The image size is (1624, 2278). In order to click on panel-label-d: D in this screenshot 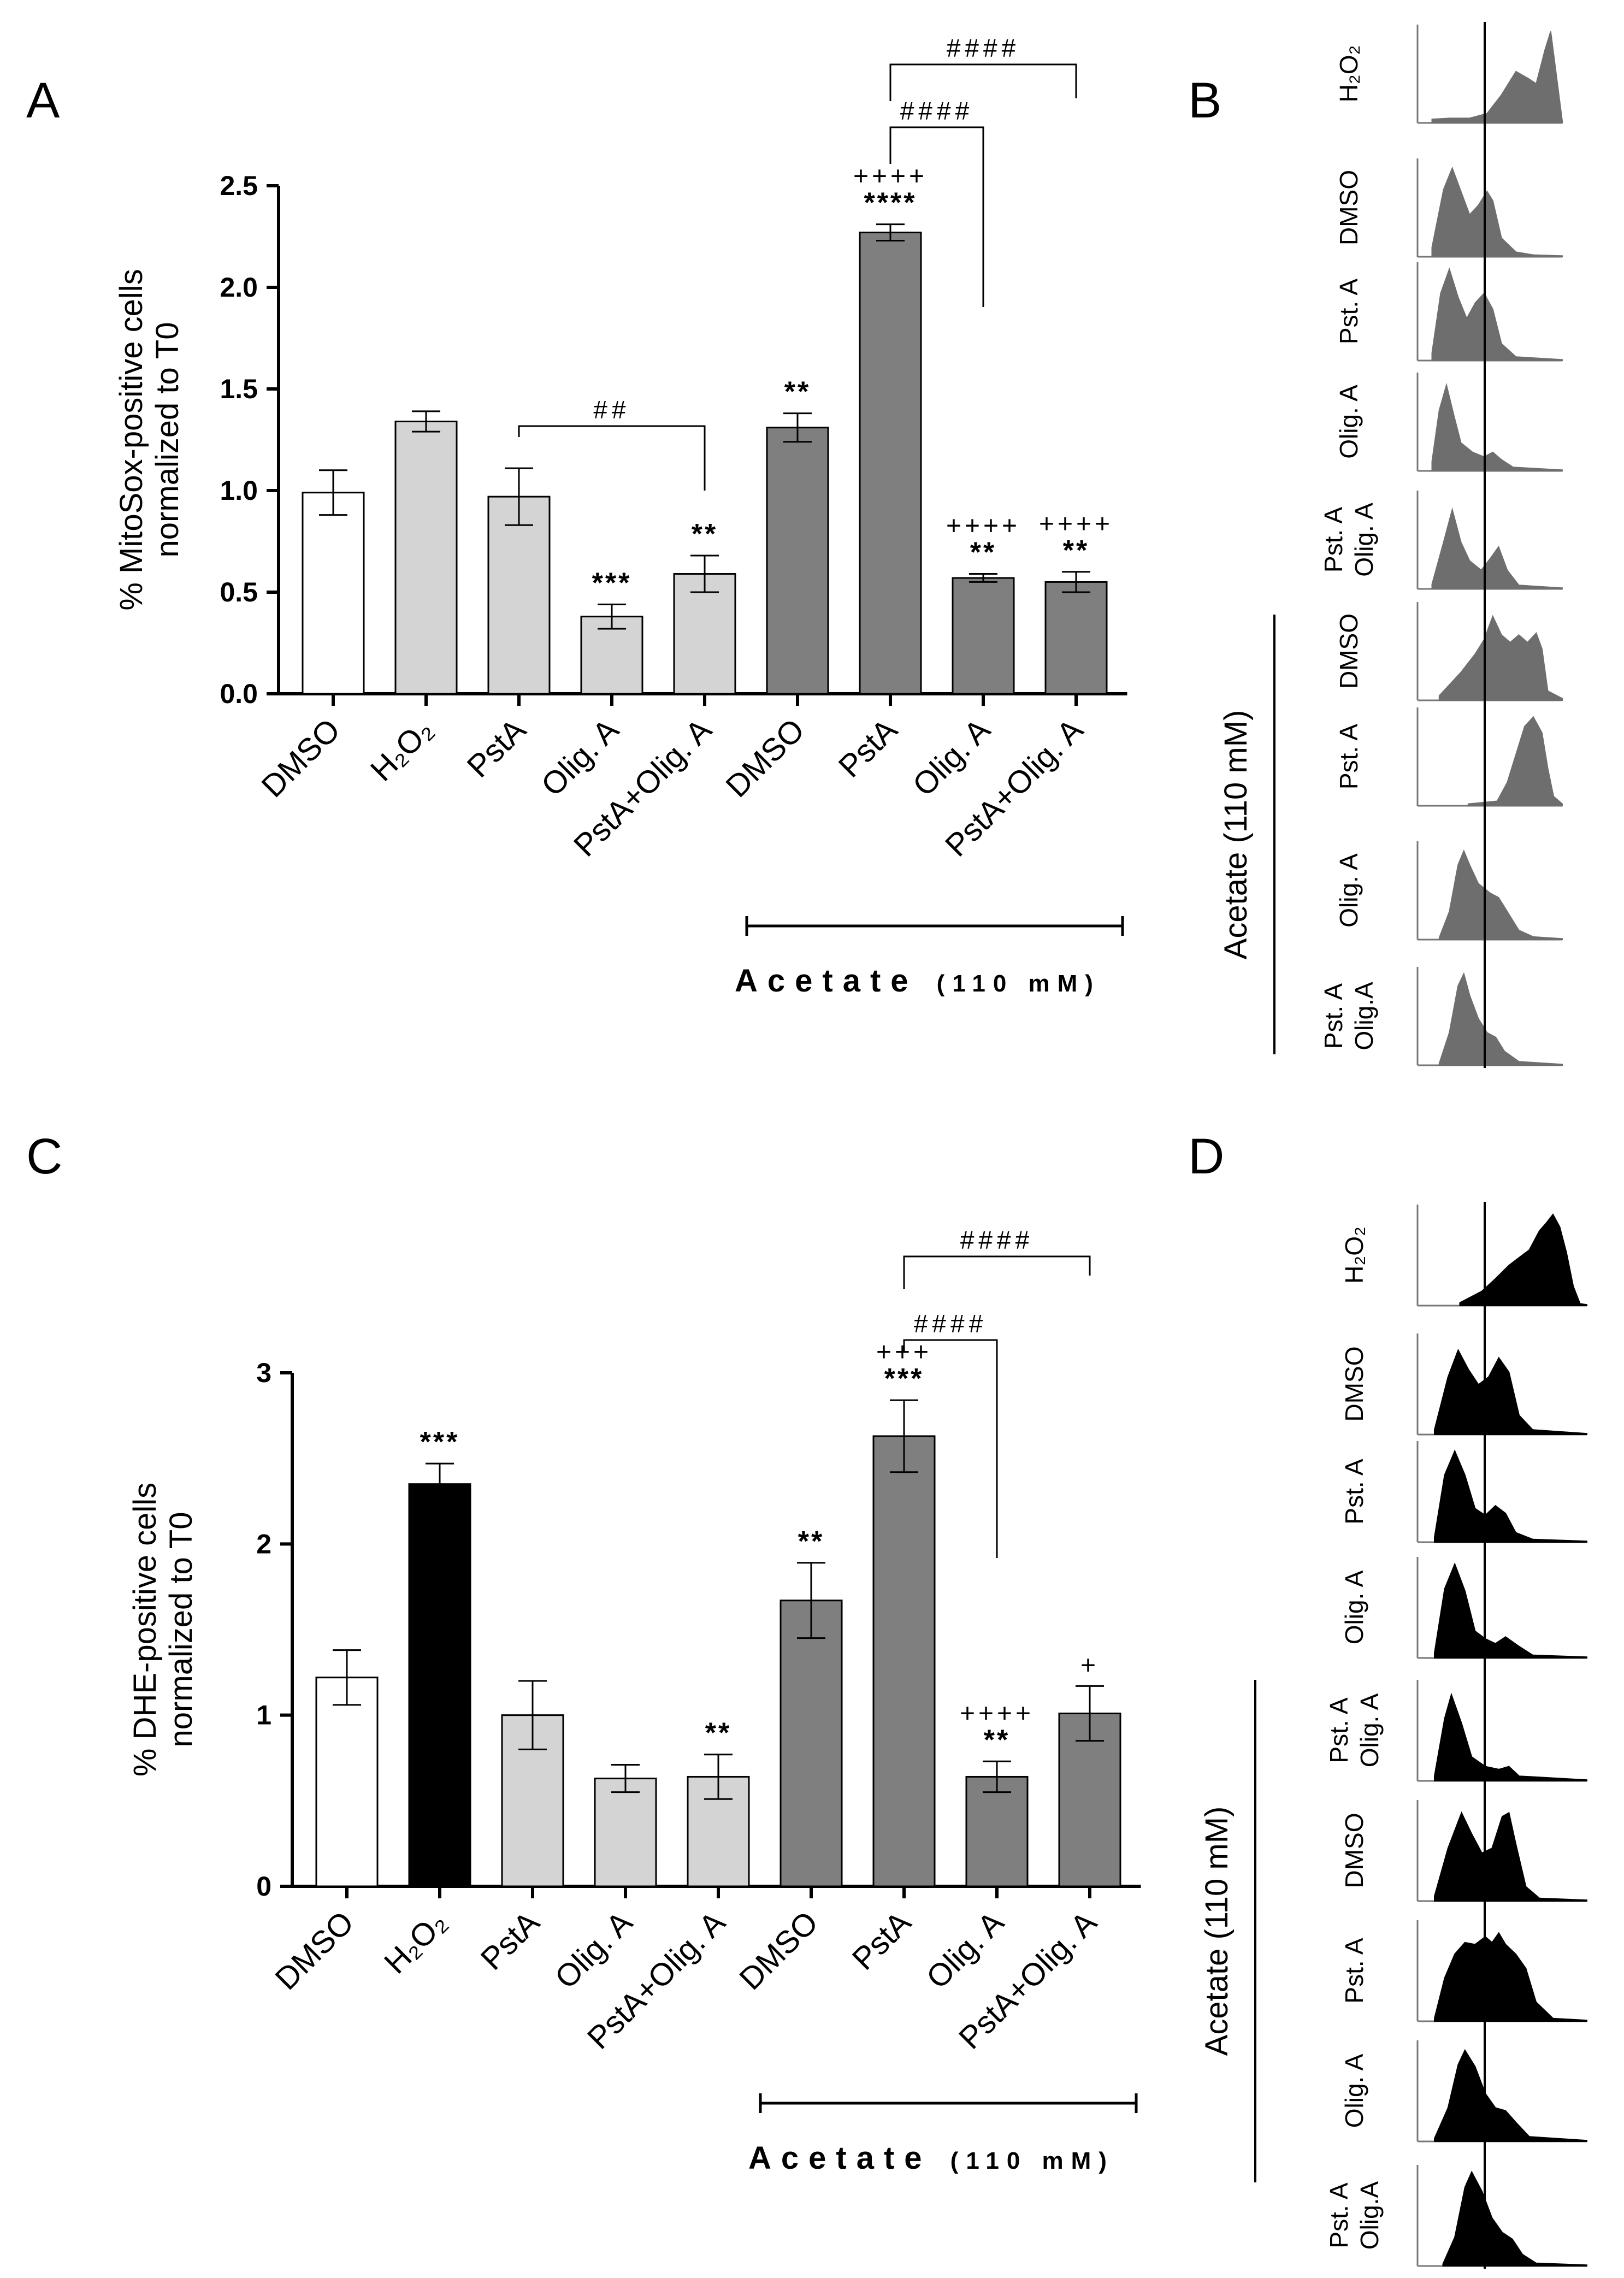, I will do `click(1206, 1156)`.